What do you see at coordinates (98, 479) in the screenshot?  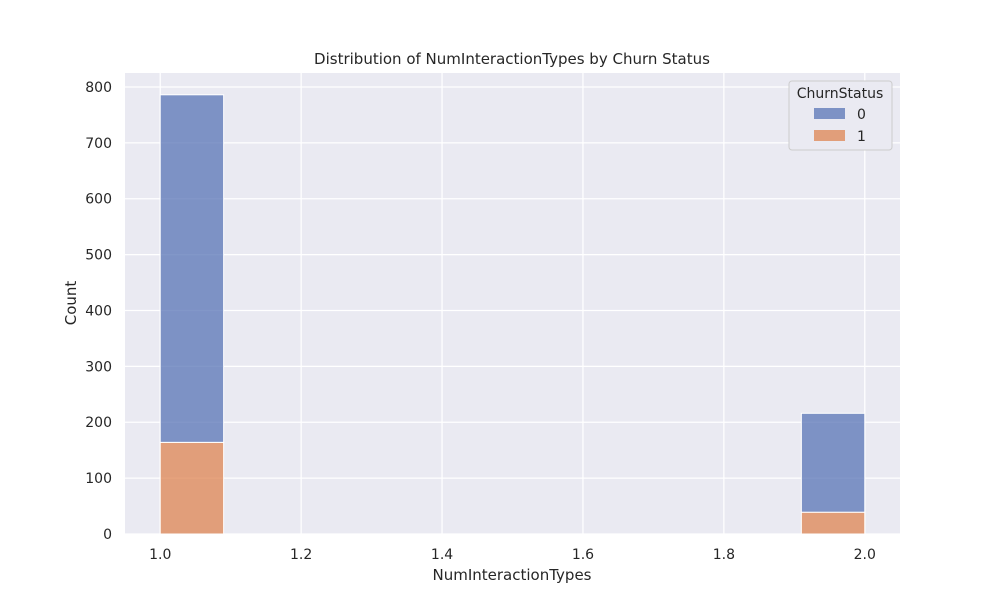 I see `y-tick-label: 100` at bounding box center [98, 479].